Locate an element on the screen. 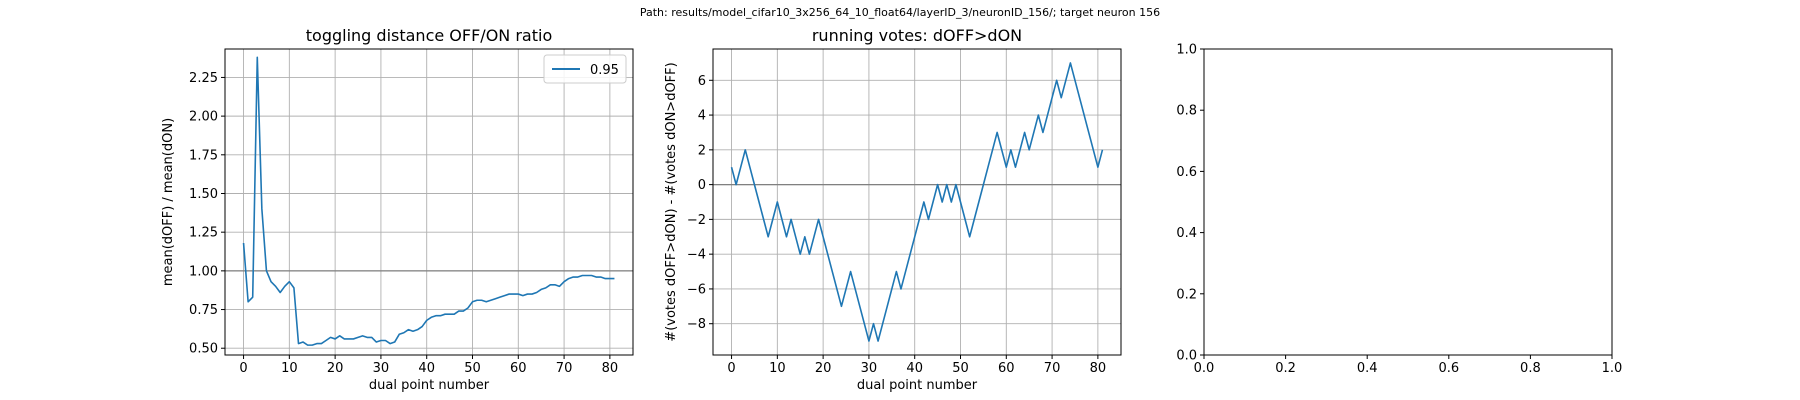 This screenshot has width=1800, height=400. y-tick-label: 0.4 is located at coordinates (1186, 233).